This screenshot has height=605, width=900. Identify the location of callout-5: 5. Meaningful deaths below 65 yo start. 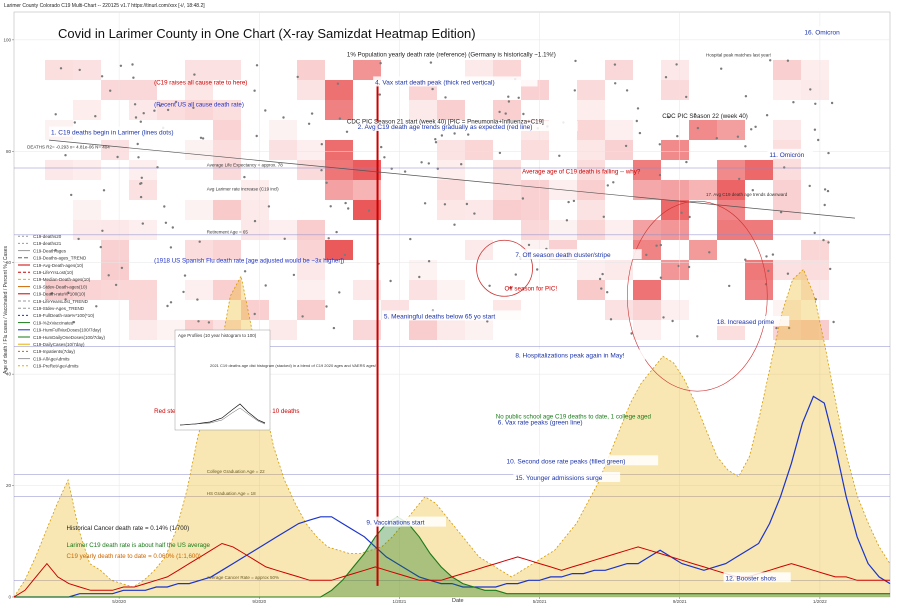
(439, 316).